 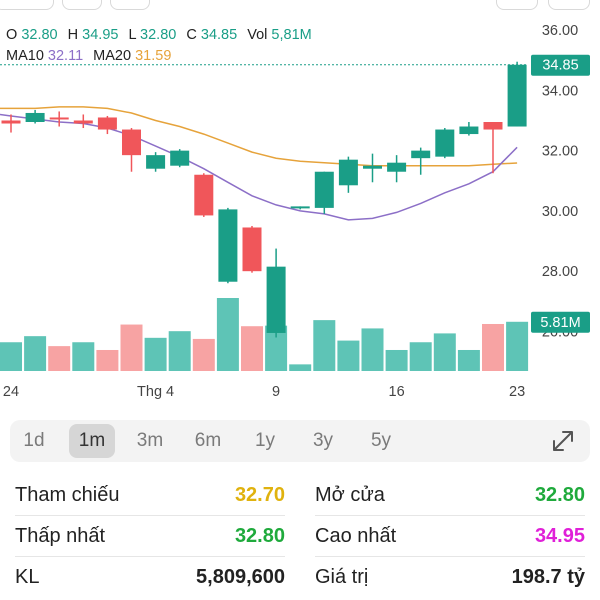 What do you see at coordinates (397, 392) in the screenshot?
I see `date-tick-label: 16` at bounding box center [397, 392].